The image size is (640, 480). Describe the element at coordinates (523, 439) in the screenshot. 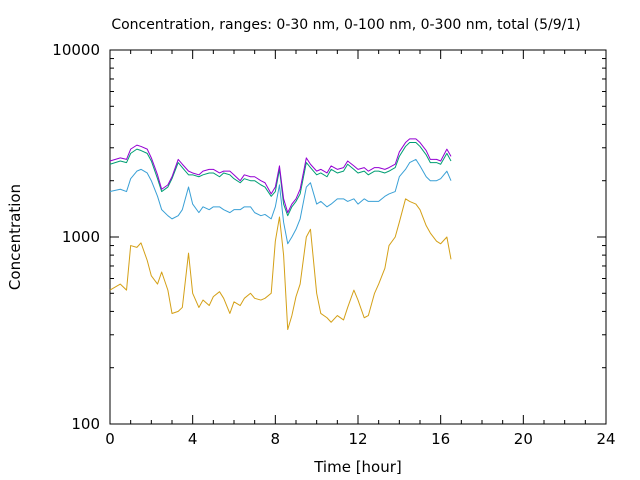

I see `x-tick-label: 20` at that location.